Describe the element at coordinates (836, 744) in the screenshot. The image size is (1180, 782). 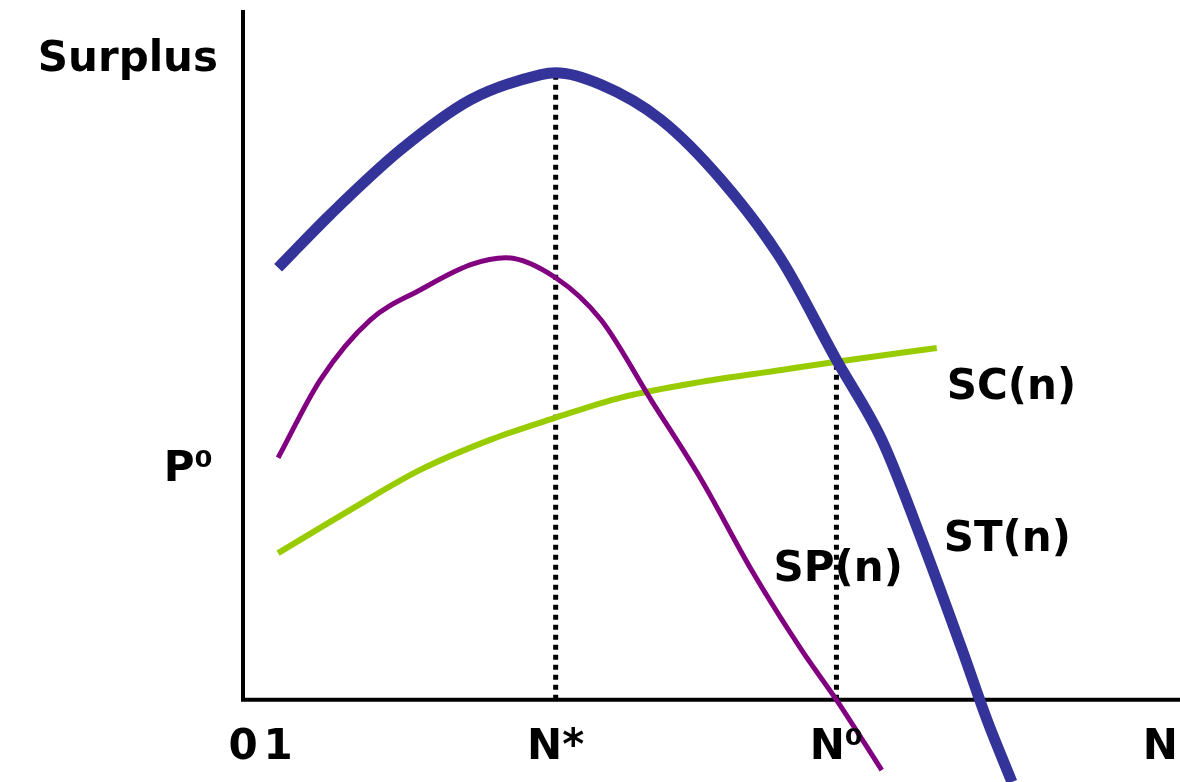
I see `x-tick-label: N⁰` at that location.